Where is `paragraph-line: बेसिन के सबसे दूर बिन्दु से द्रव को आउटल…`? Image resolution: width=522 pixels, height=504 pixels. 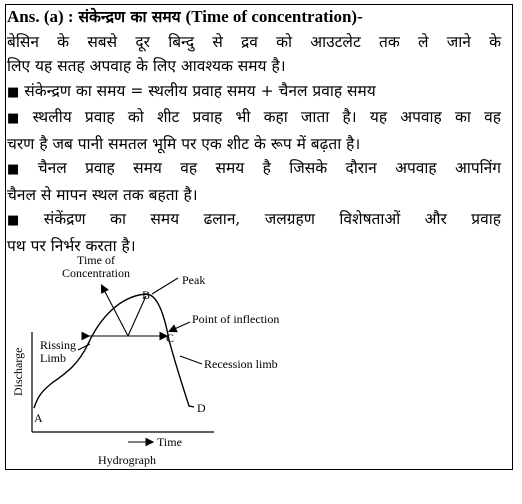 paragraph-line: बेसिन के सबसे दूर बिन्दु से द्रव को आउटल… is located at coordinates (254, 42).